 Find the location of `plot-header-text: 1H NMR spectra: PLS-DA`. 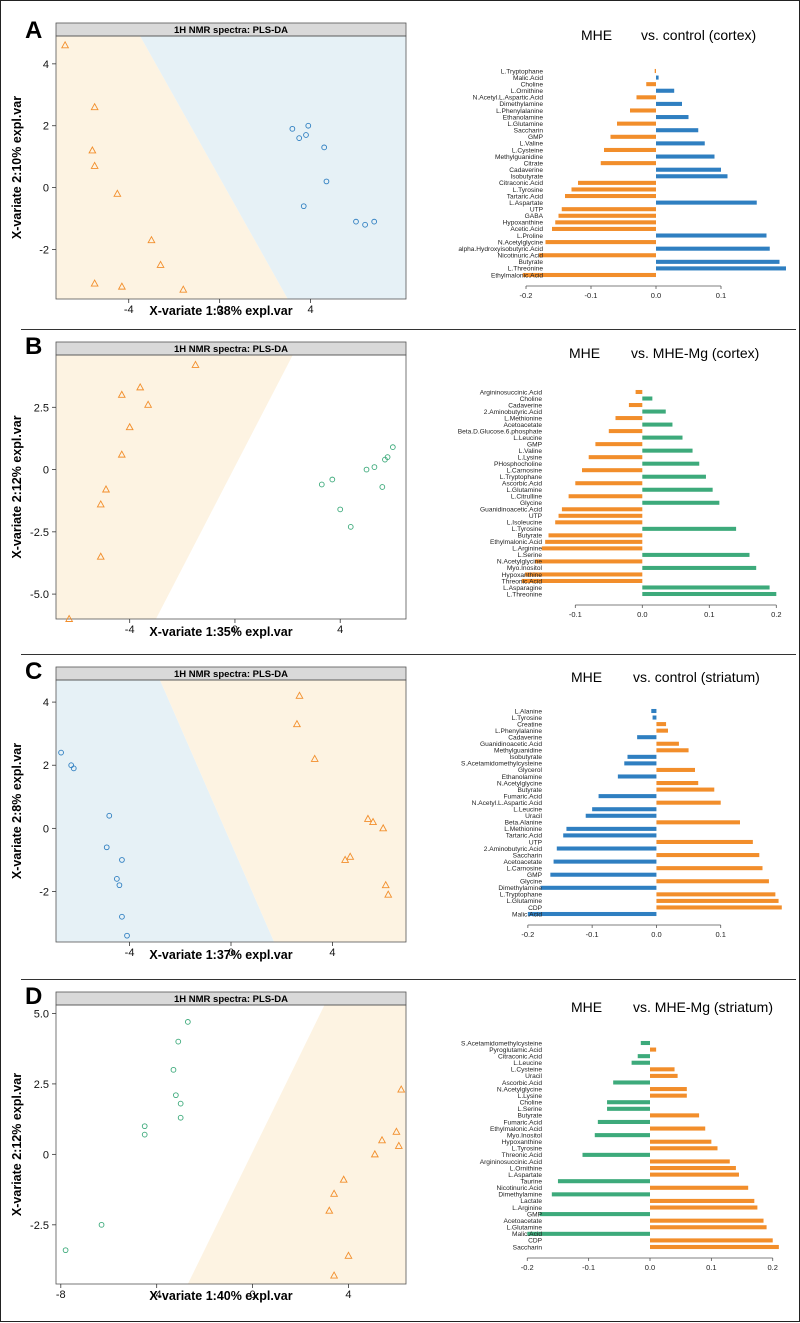

plot-header-text: 1H NMR spectra: PLS-DA is located at coordinates (231, 30).